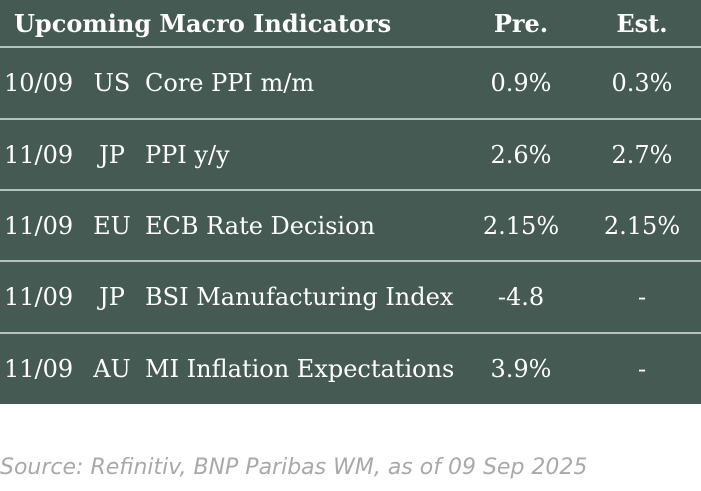 Image resolution: width=701 pixels, height=491 pixels. I want to click on table-title: Upcoming Macro Indicators, so click(203, 23).